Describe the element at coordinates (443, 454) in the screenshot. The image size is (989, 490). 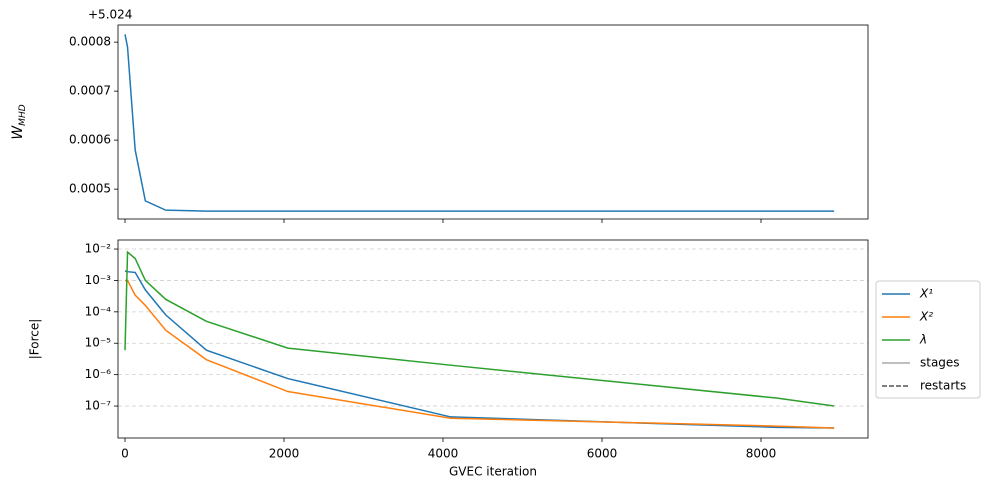
I see `x-tick-label: 4000` at that location.